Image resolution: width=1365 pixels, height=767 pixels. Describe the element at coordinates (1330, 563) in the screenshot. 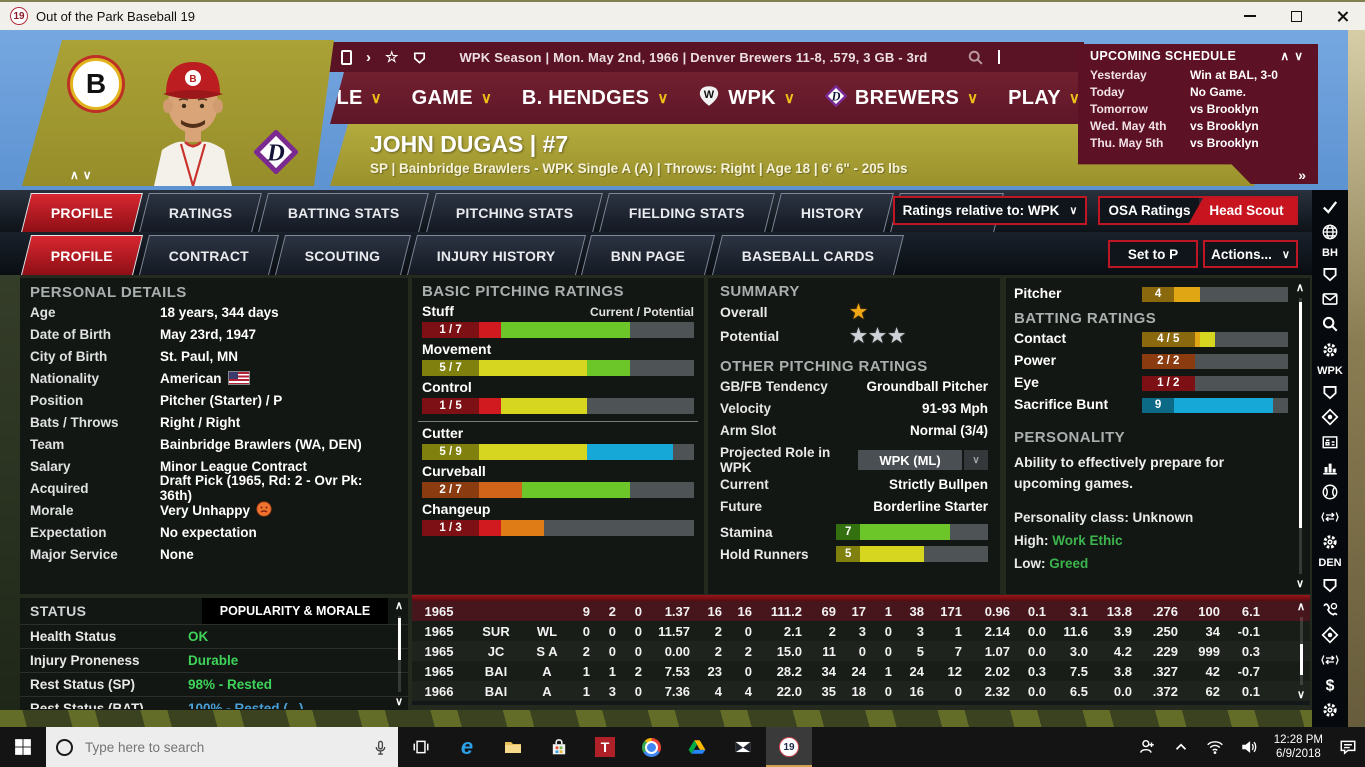

I see `sidebar-label-den: DEN` at that location.